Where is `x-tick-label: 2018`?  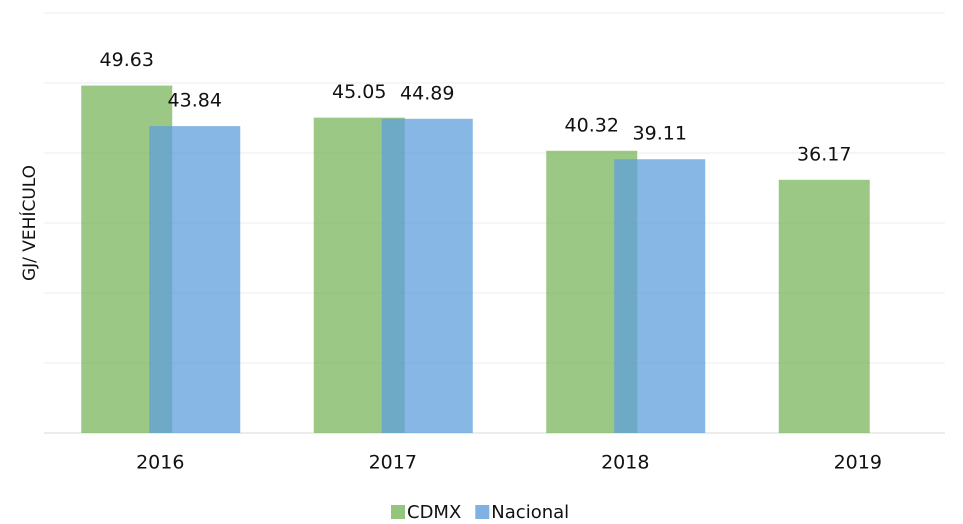 x-tick-label: 2018 is located at coordinates (625, 463).